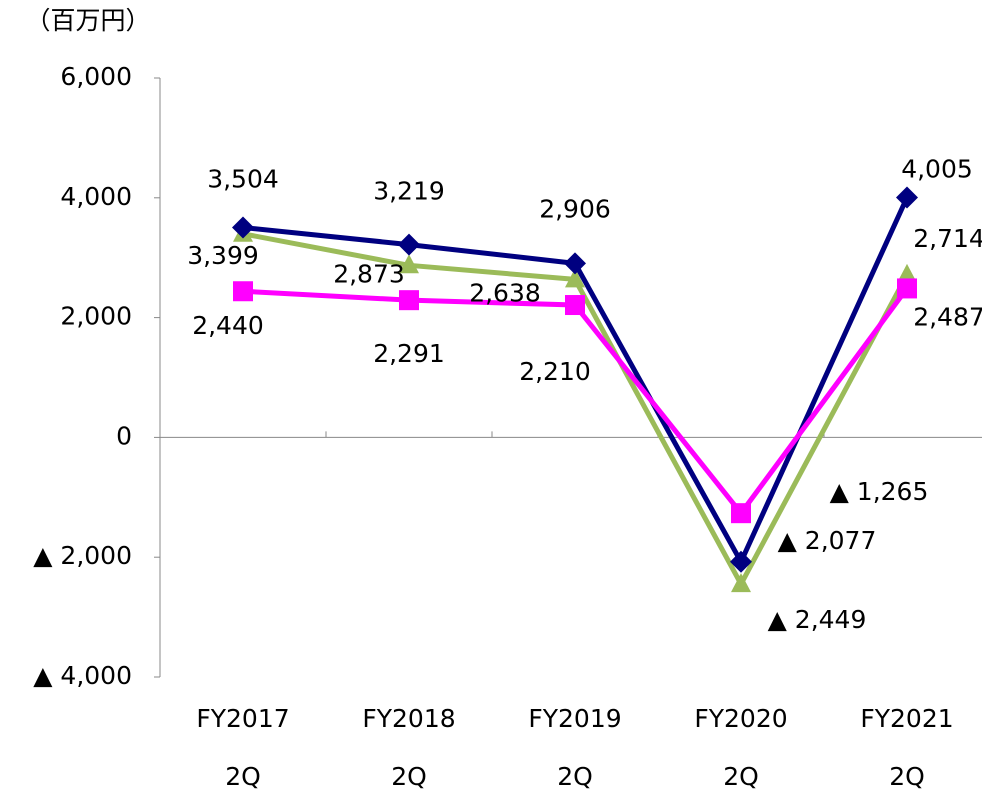  Describe the element at coordinates (87, 20) in the screenshot. I see `y-axis-label: （百万円）` at that location.